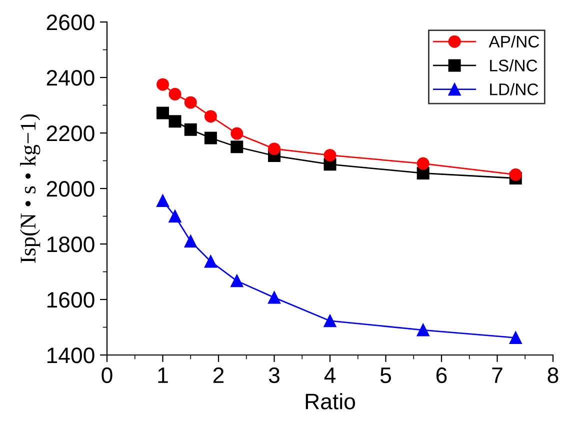  I want to click on y-tick-label: 1600, so click(70, 300).